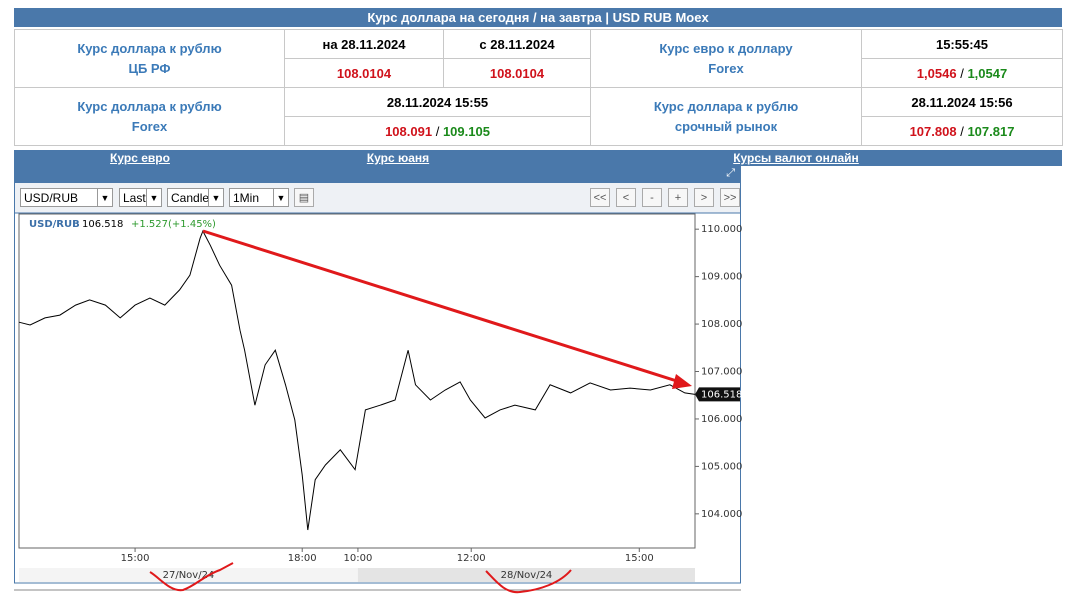  Describe the element at coordinates (721, 277) in the screenshot. I see `y-tick-label: 109.000` at that location.